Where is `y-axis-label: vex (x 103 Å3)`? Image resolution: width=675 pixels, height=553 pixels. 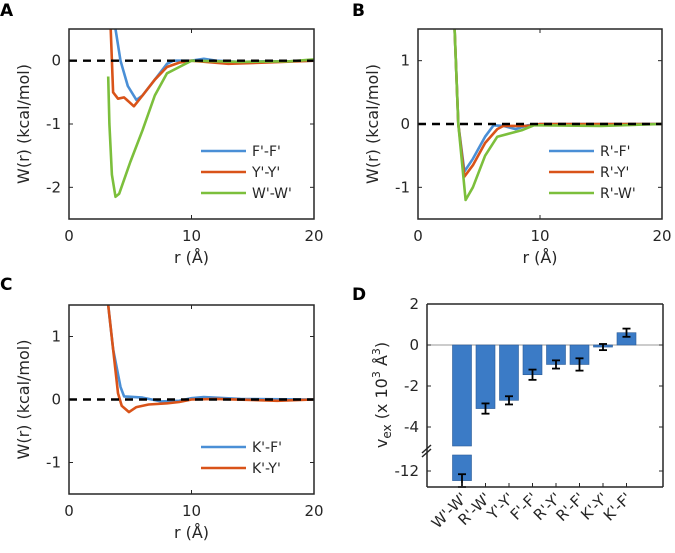
y-axis-label: vex (x 103 Å3) is located at coordinates (382, 395).